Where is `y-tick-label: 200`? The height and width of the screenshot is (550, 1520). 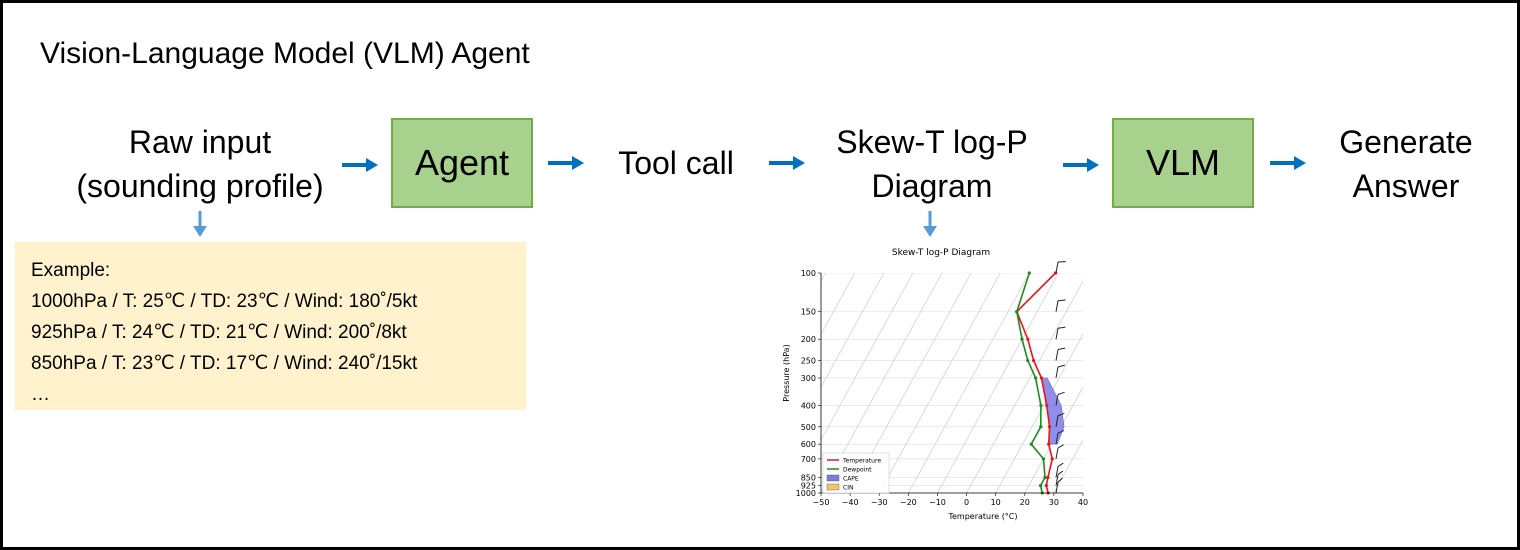 y-tick-label: 200 is located at coordinates (808, 339).